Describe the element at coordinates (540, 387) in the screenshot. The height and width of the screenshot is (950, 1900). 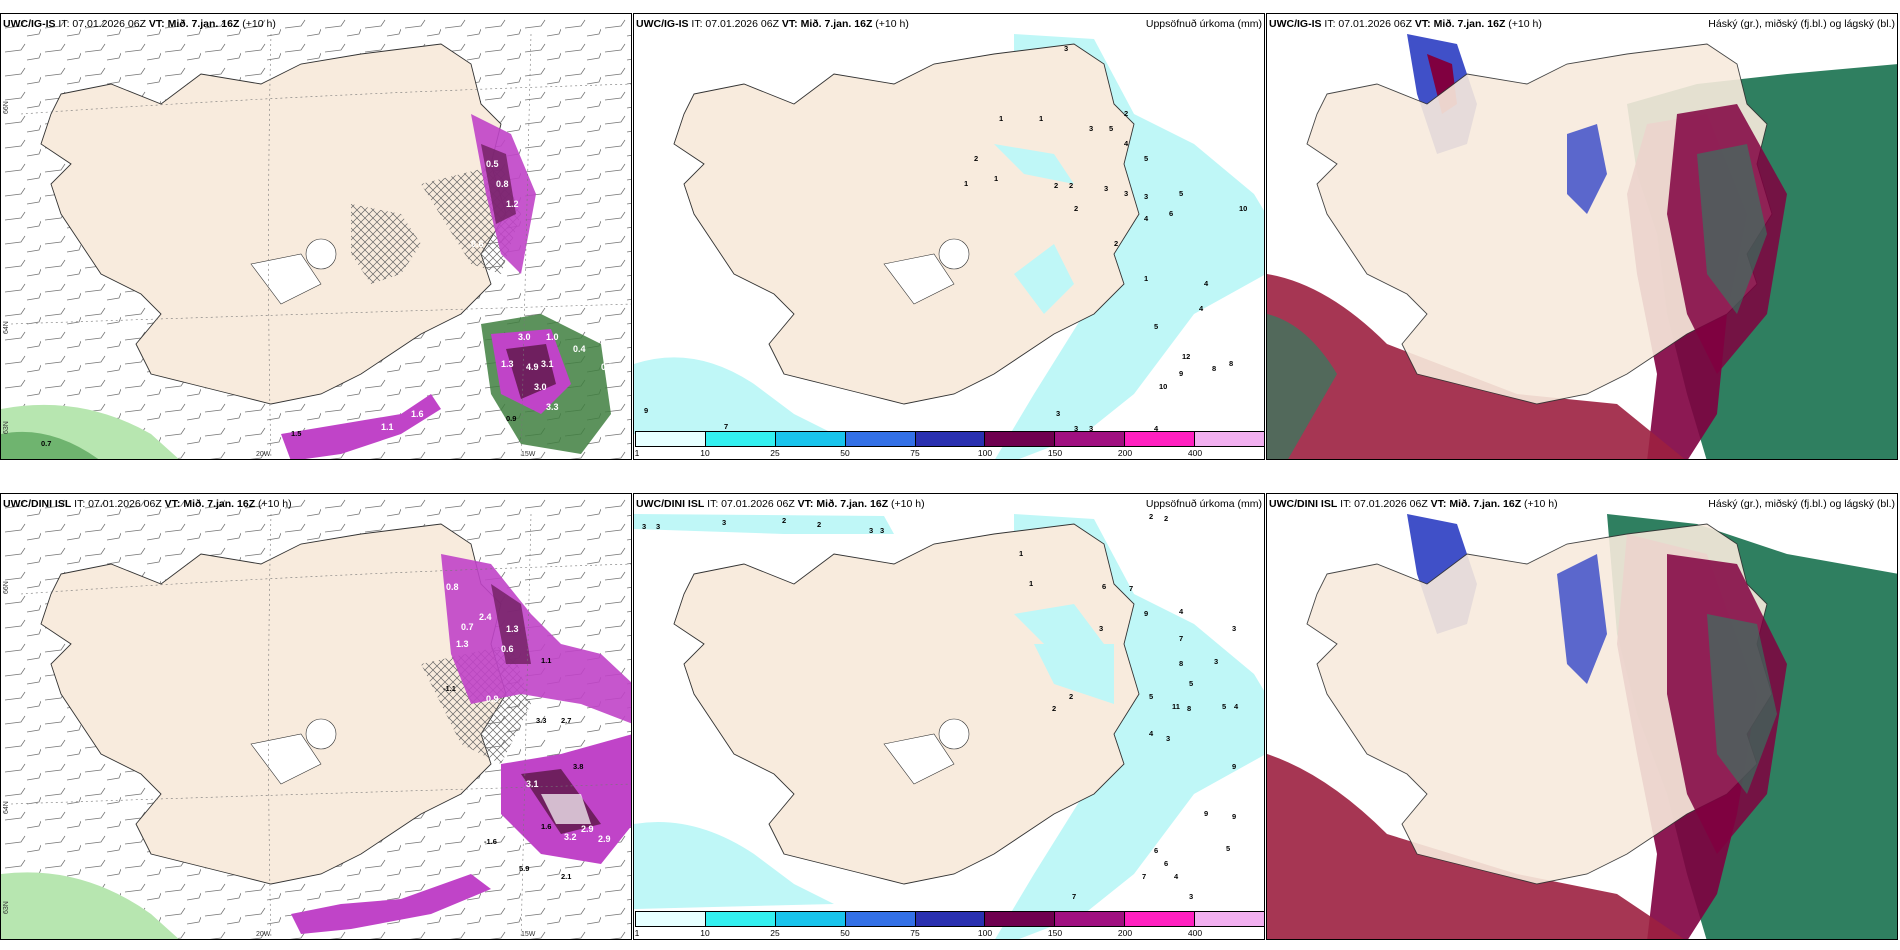
I see `value-label: 3.0` at that location.